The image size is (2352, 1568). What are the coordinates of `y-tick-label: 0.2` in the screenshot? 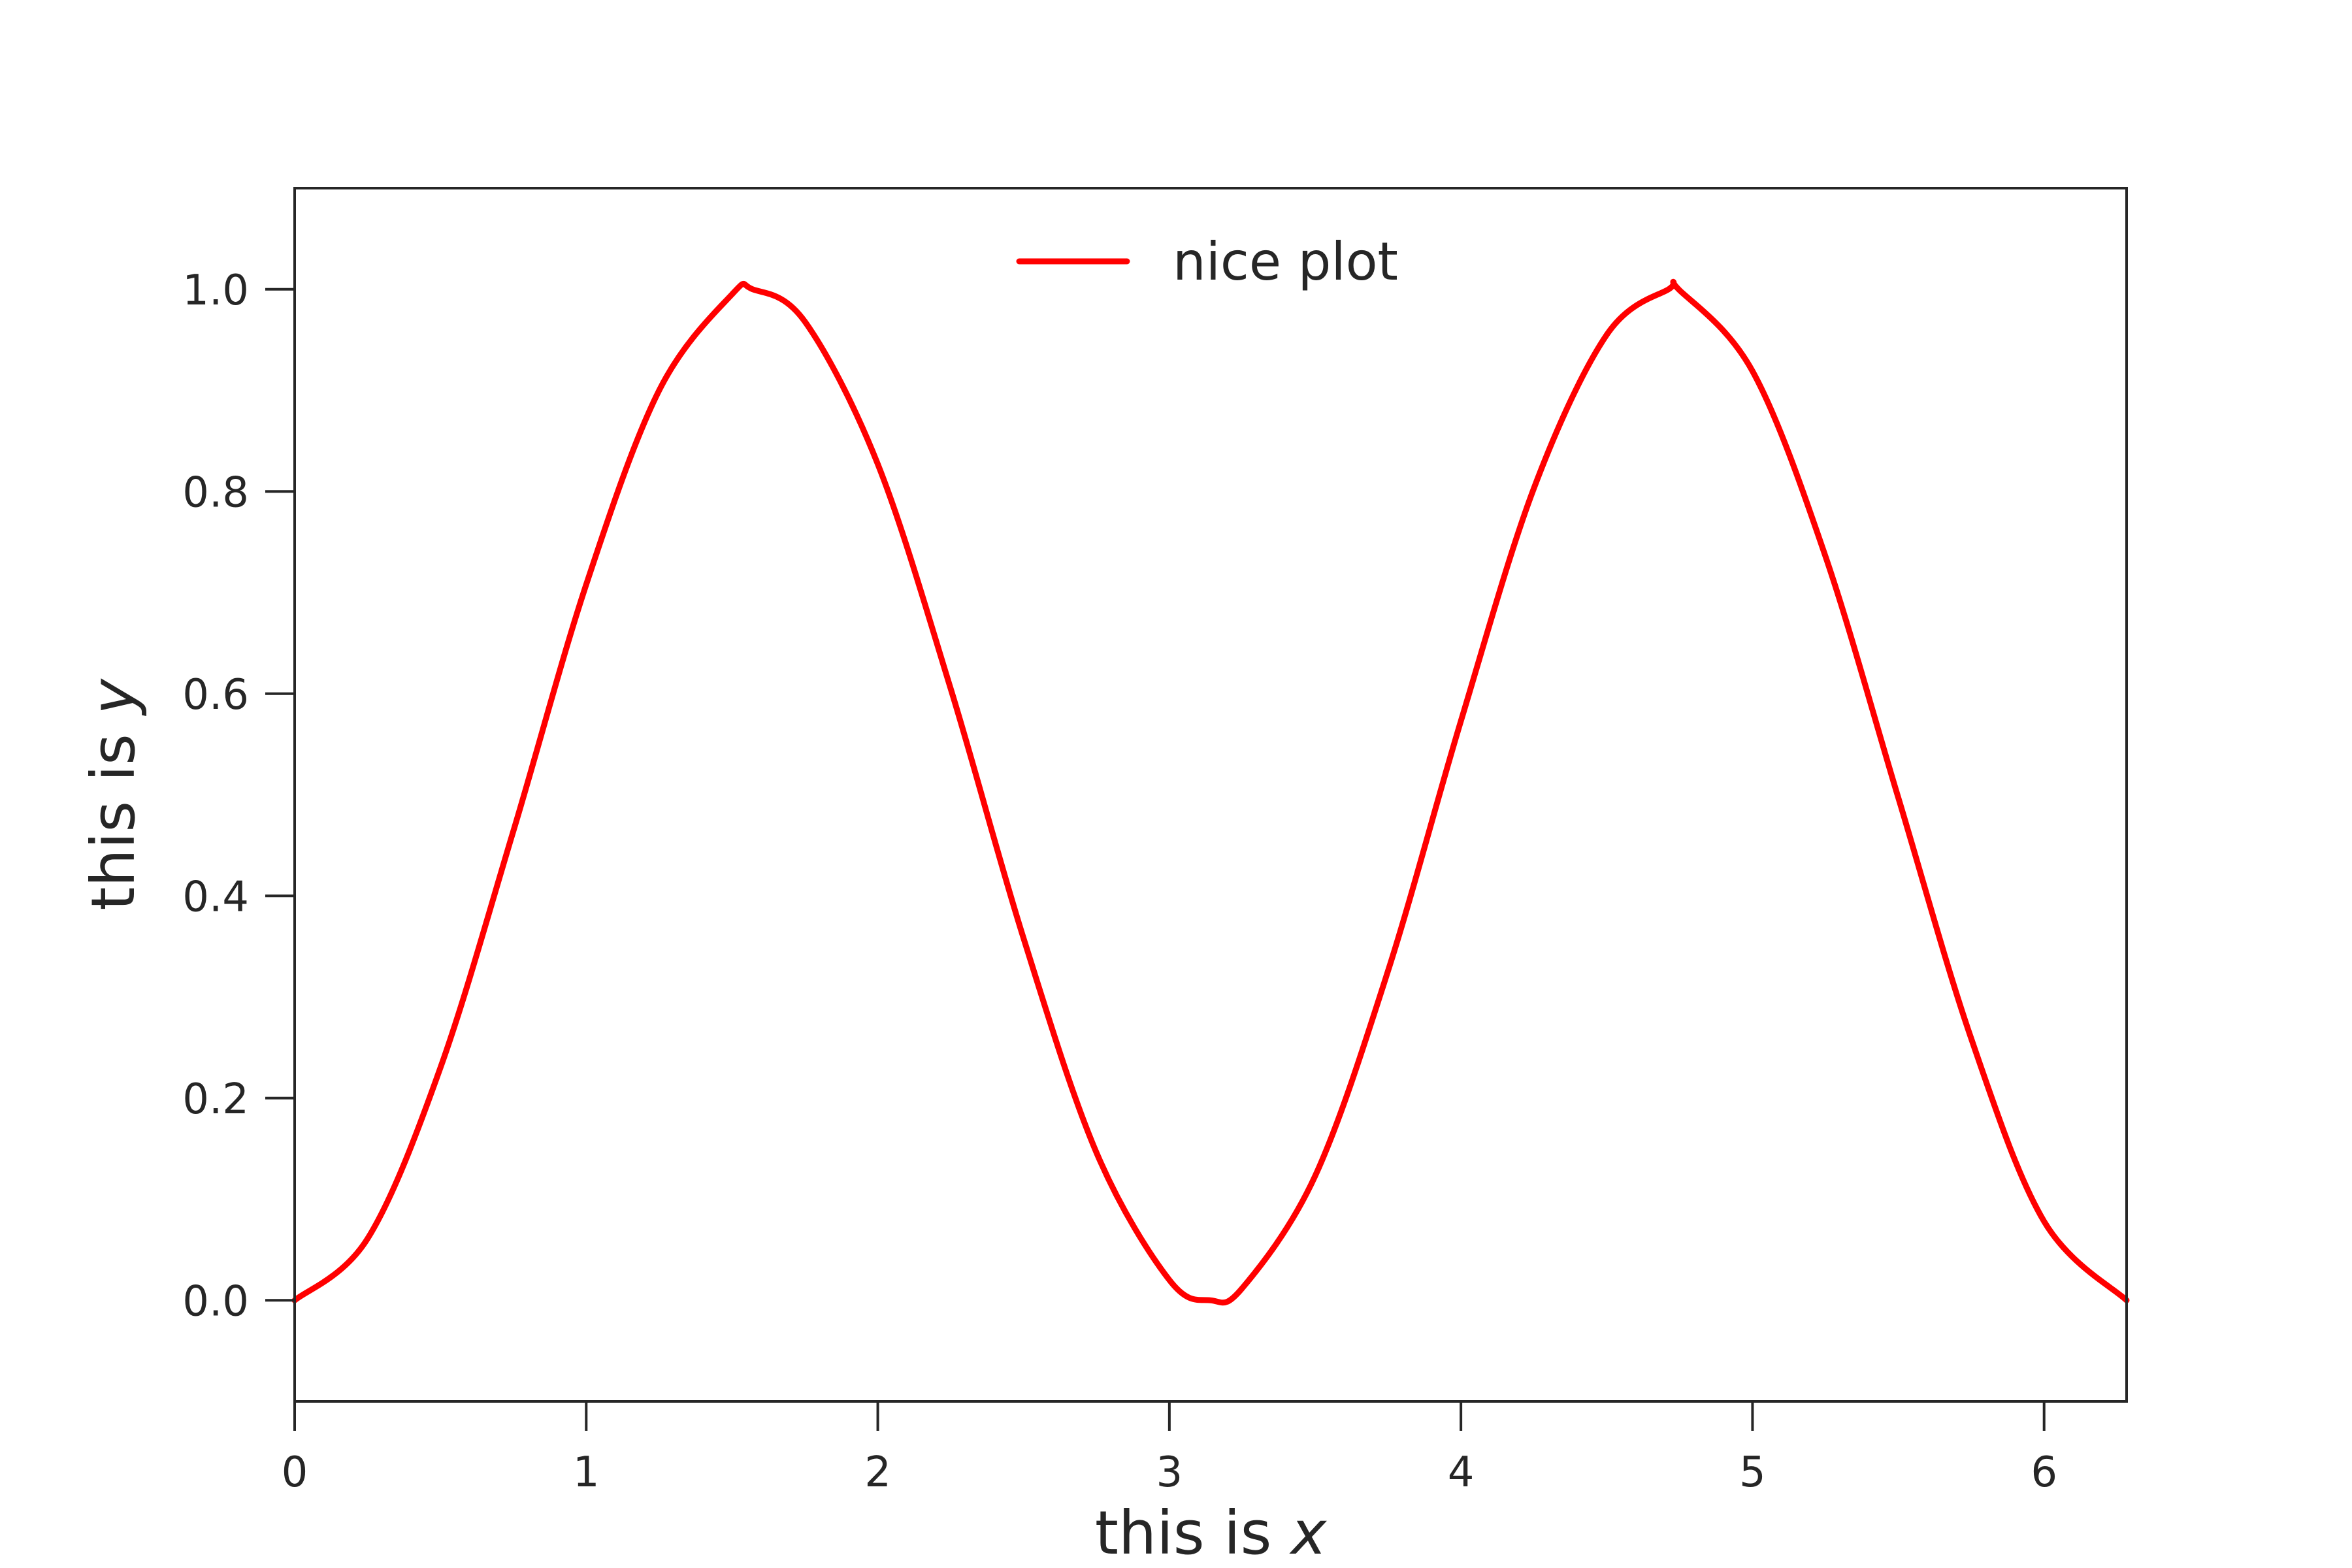 It's located at (215, 1099).